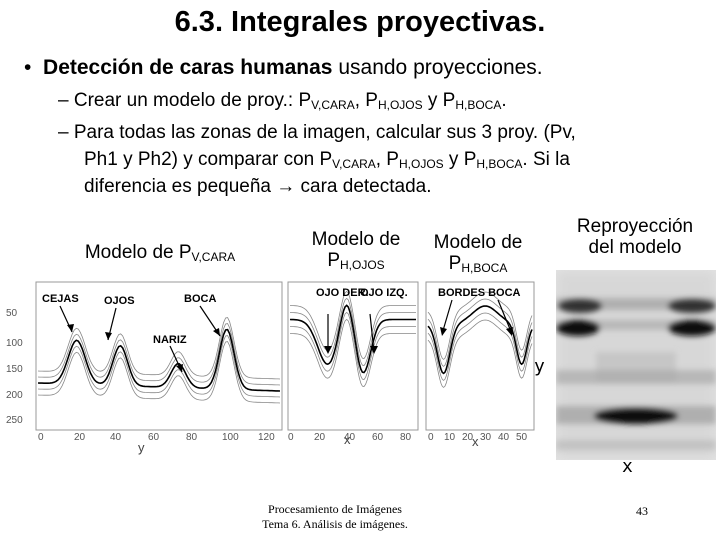 The height and width of the screenshot is (540, 720). Describe the element at coordinates (291, 437) in the screenshot. I see `ojos-xtick-0: 0` at that location.